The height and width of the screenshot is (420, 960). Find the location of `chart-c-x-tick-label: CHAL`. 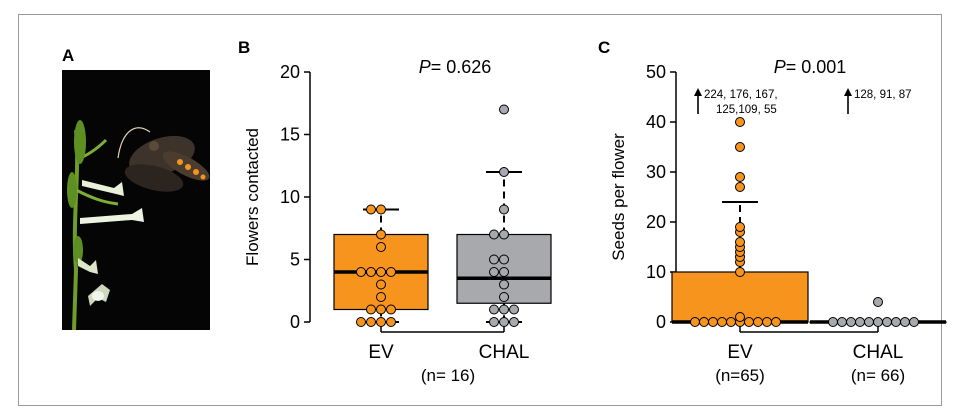

chart-c-x-tick-label: CHAL is located at coordinates (878, 352).